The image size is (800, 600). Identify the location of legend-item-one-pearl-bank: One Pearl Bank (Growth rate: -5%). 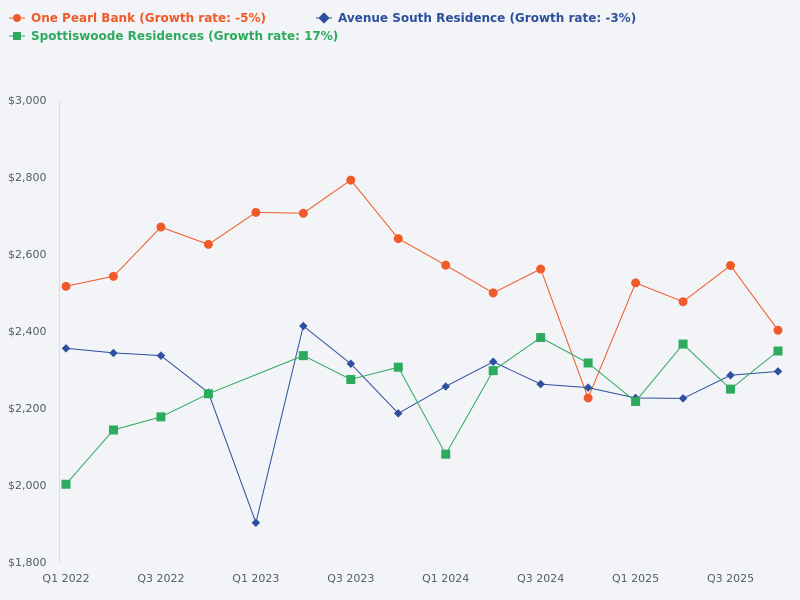
(137, 18).